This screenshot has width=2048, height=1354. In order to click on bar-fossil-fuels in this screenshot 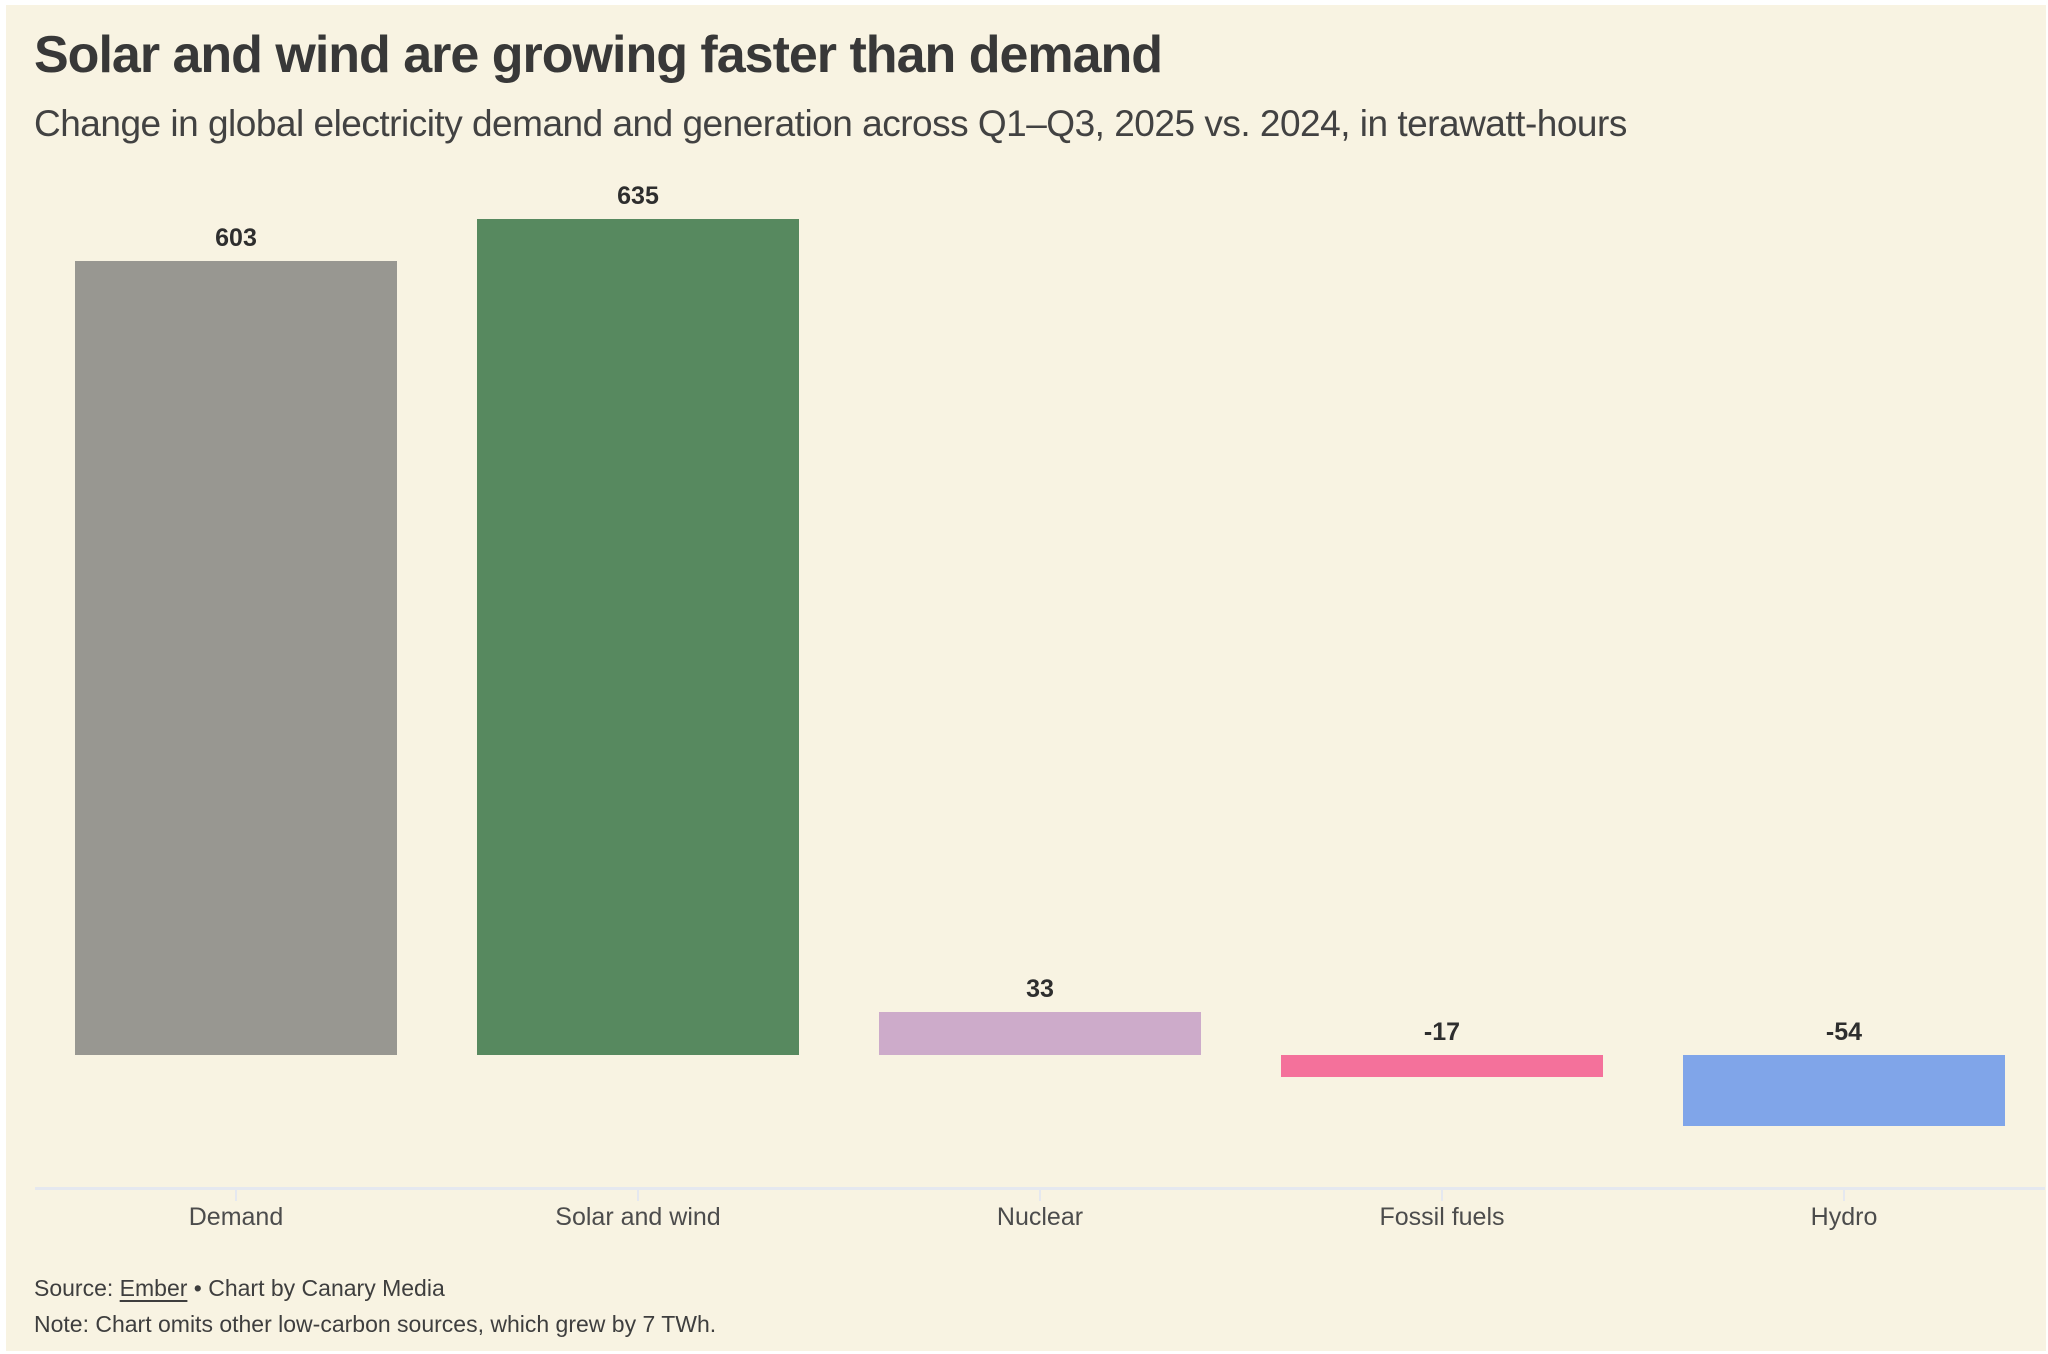, I will do `click(1442, 1066)`.